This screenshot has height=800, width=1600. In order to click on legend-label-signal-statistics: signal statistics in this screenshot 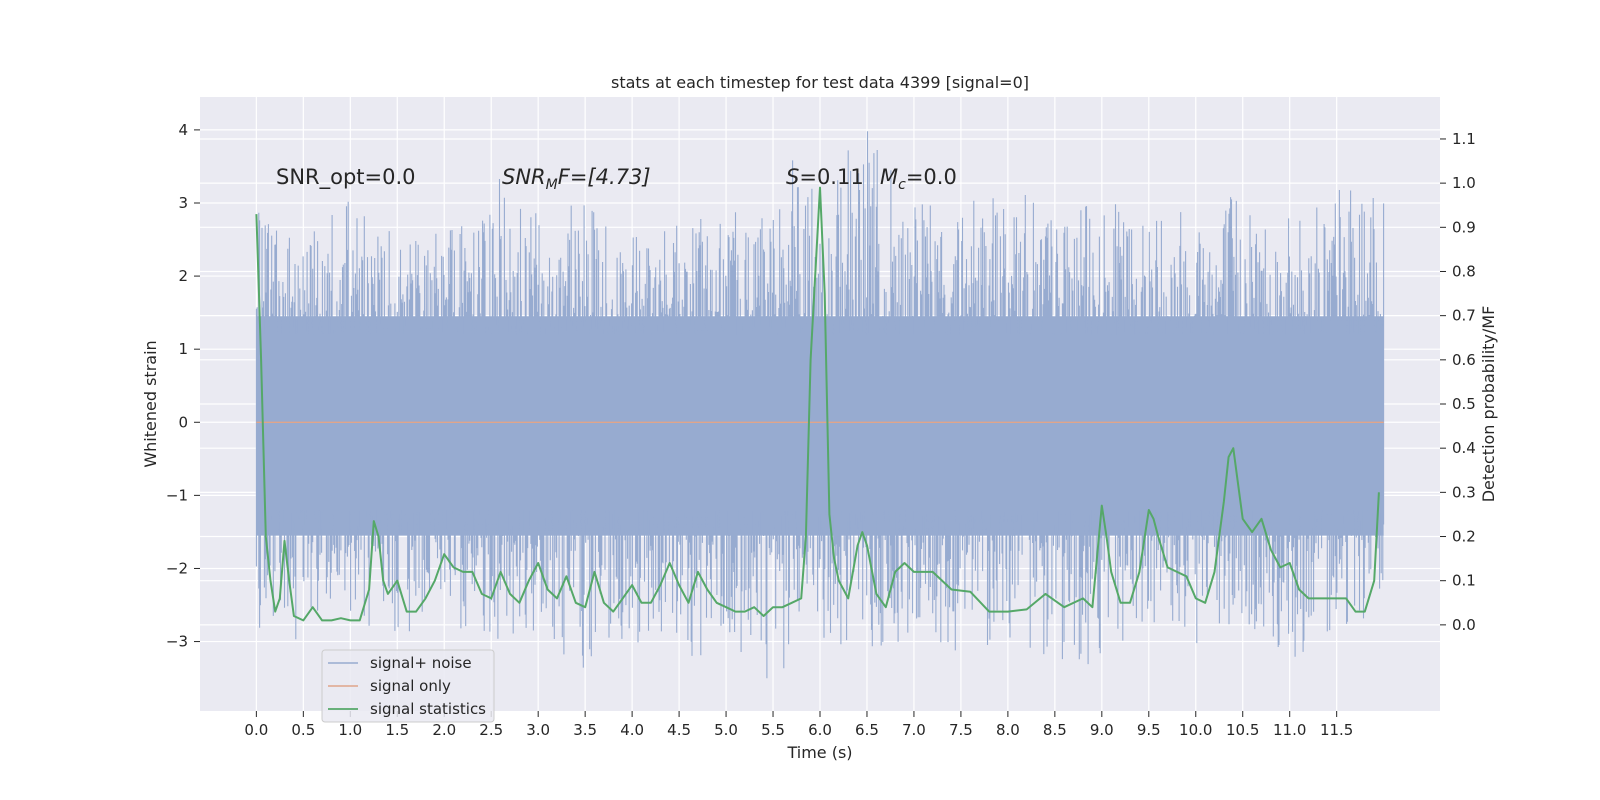, I will do `click(428, 709)`.